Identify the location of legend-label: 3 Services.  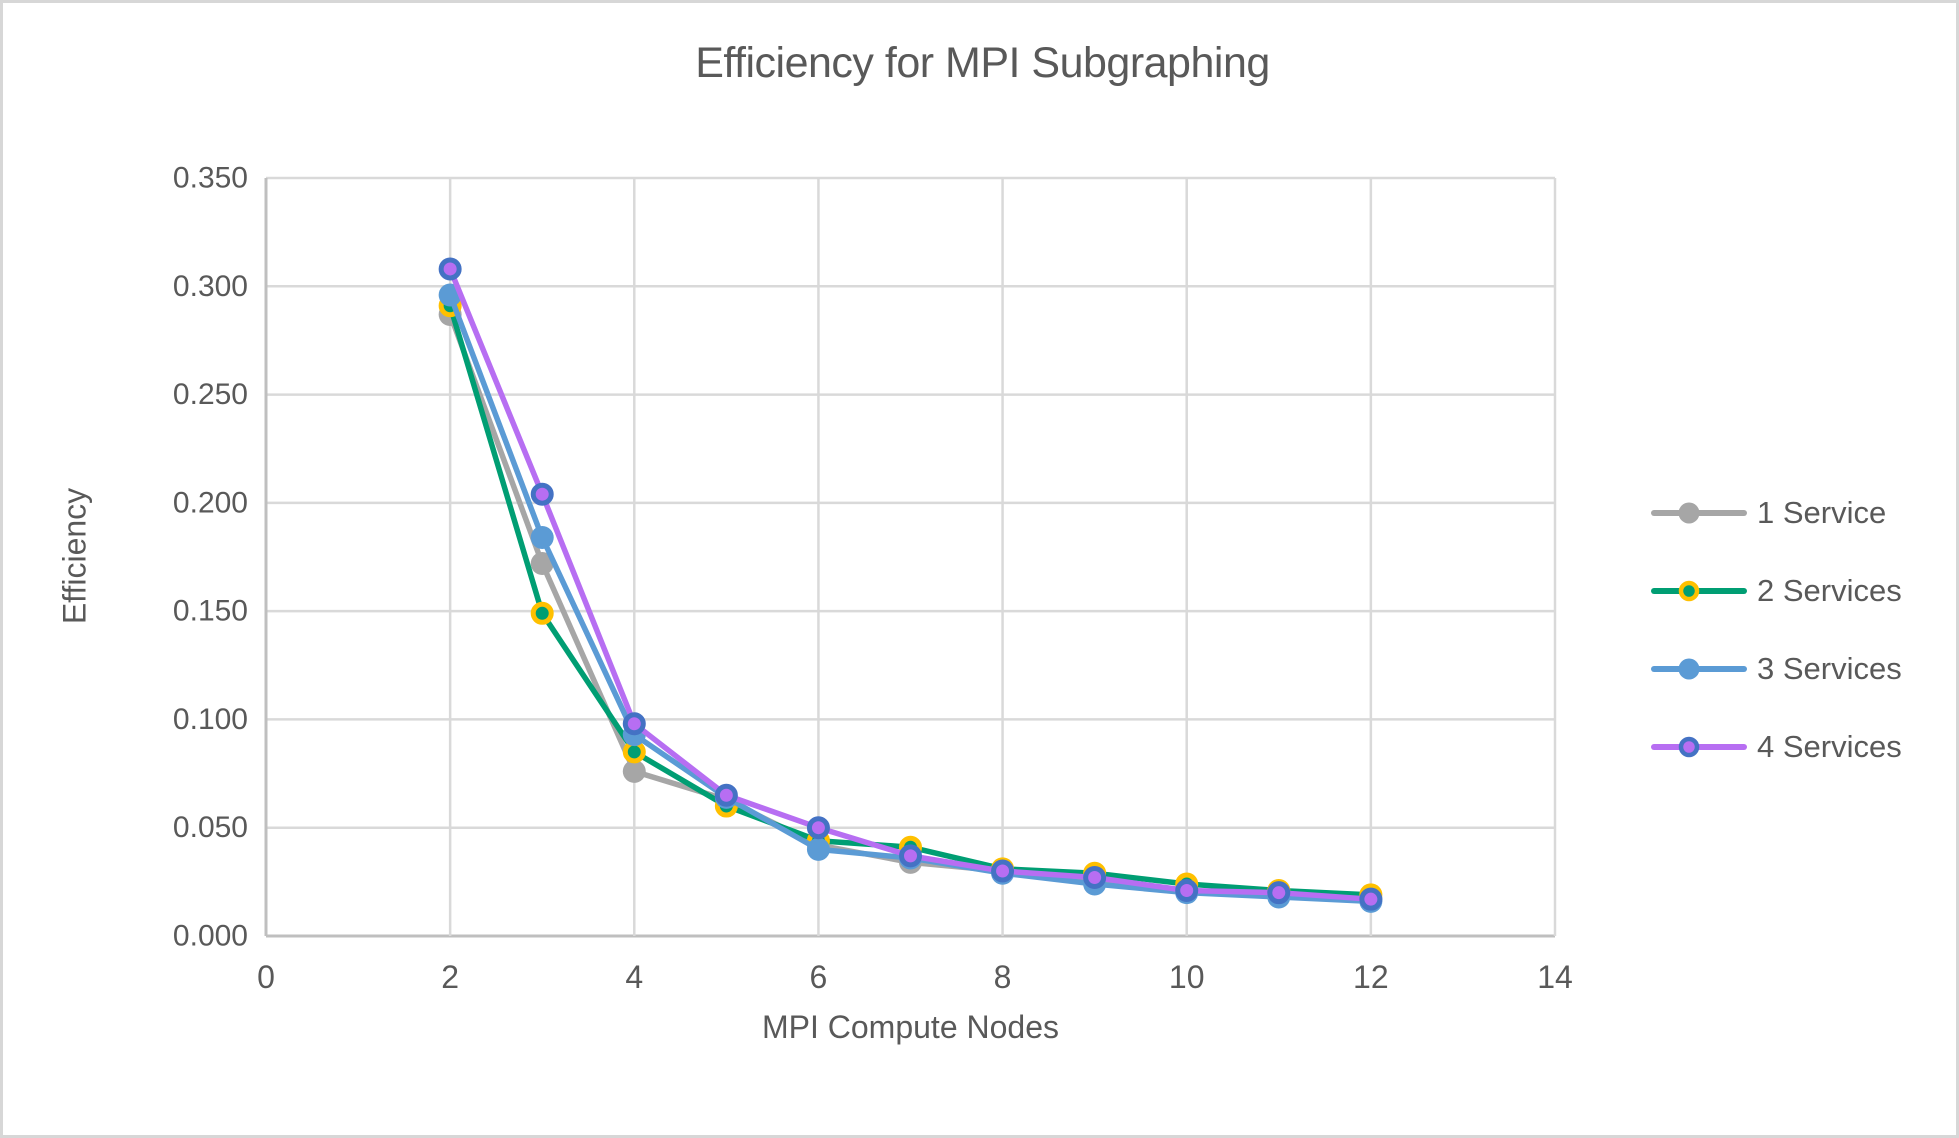
(1829, 668).